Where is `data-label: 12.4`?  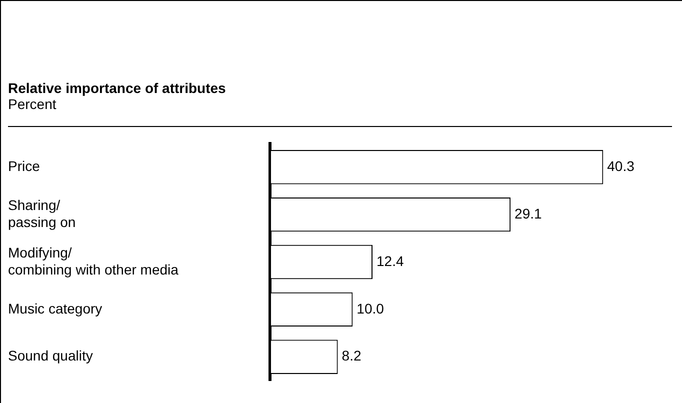
data-label: 12.4 is located at coordinates (390, 260).